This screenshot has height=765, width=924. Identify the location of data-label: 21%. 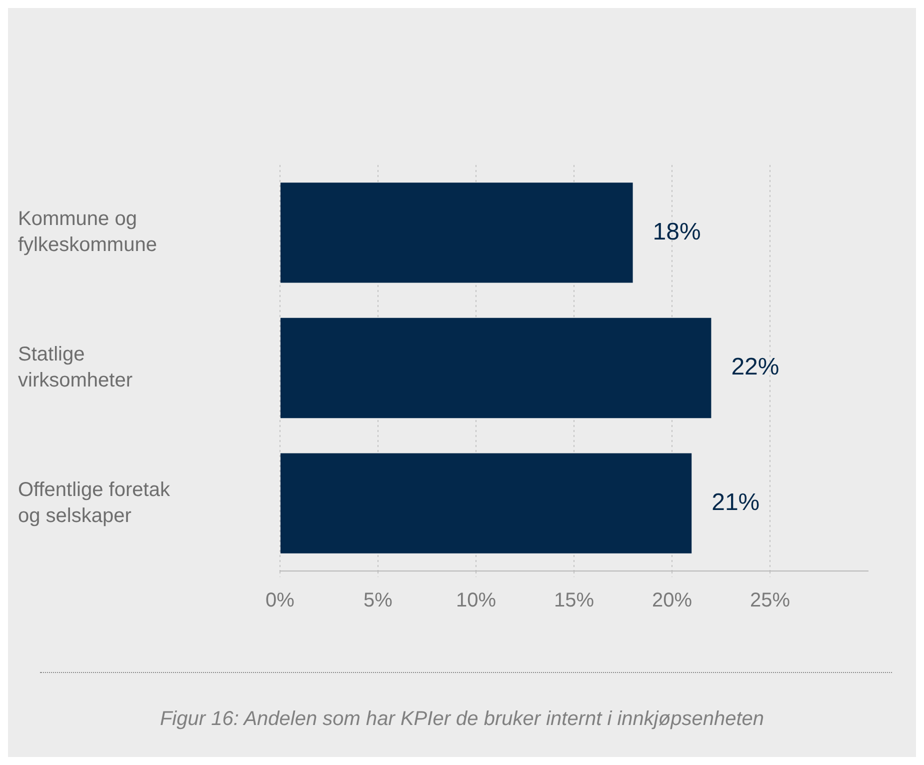
(736, 502).